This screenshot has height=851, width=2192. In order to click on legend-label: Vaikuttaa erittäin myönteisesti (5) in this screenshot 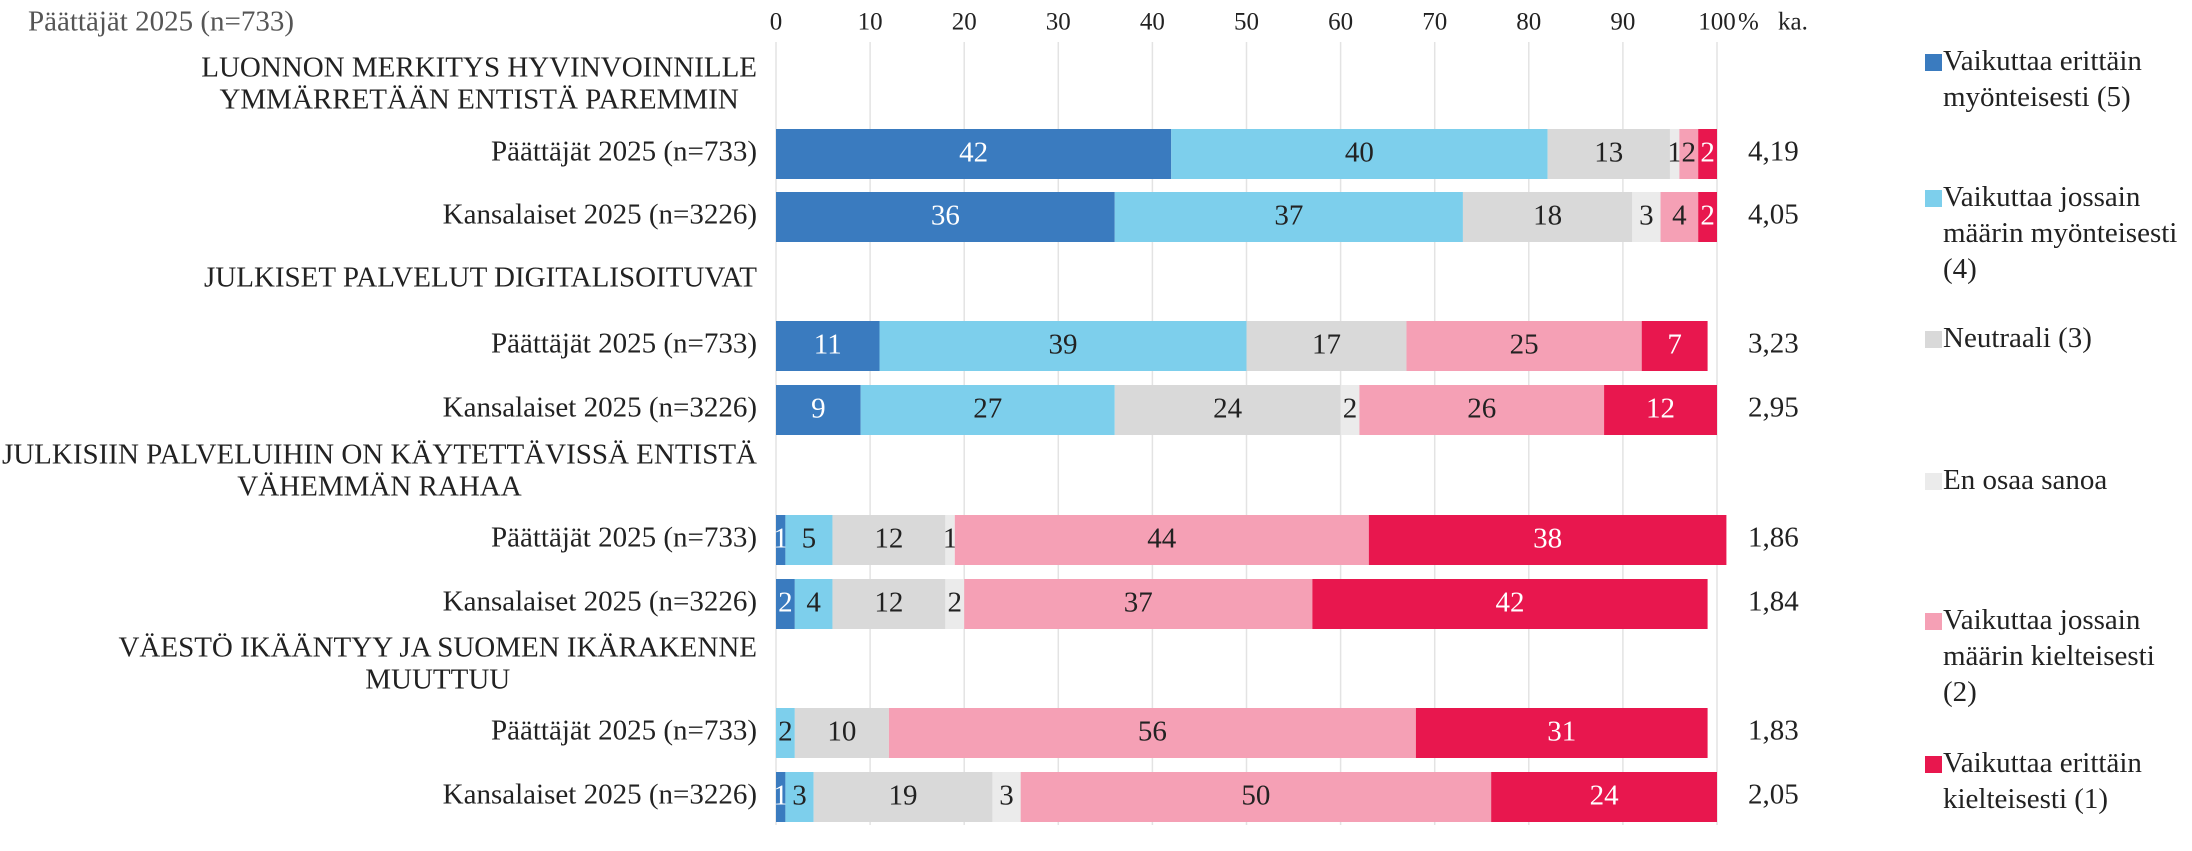, I will do `click(2042, 79)`.